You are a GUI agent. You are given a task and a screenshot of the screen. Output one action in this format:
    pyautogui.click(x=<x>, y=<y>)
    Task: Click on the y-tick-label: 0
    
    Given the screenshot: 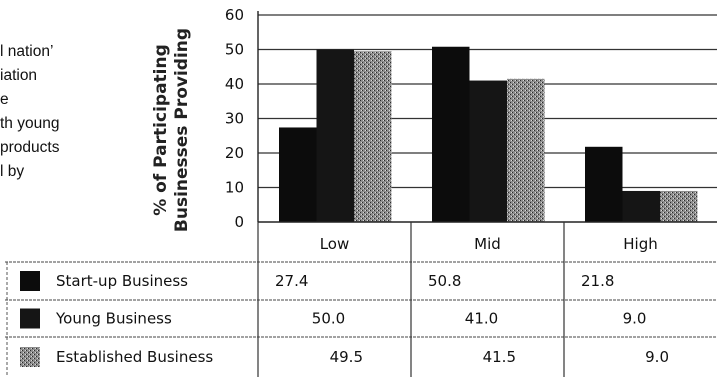 What is the action you would take?
    pyautogui.click(x=239, y=222)
    